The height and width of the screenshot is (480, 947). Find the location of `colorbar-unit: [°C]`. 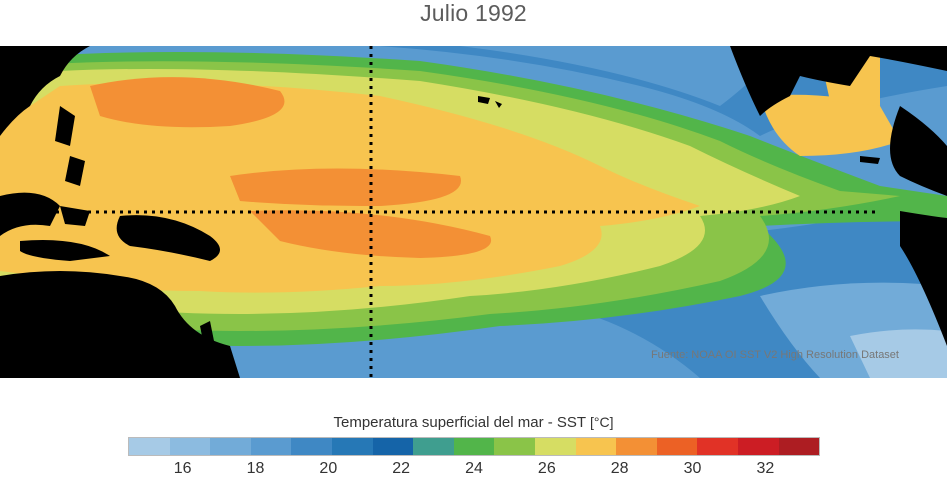

colorbar-unit: [°C] is located at coordinates (602, 422).